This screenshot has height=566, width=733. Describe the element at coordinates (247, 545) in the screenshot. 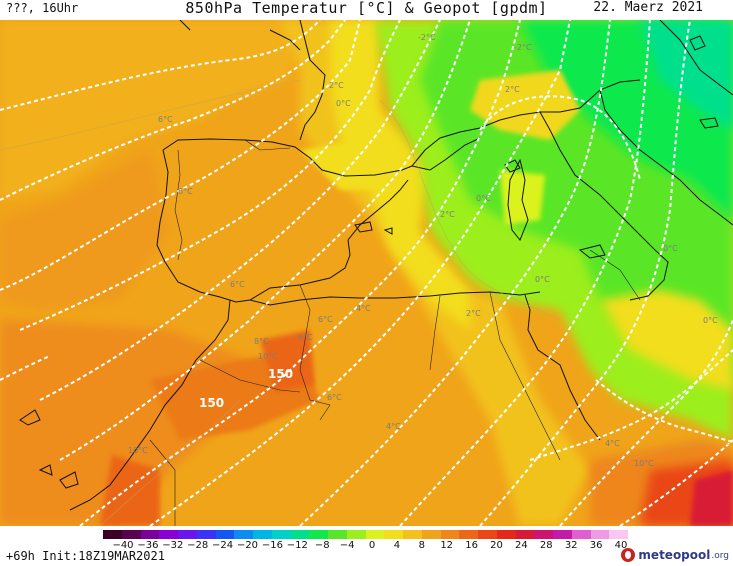

I see `colorbar-tick-label: −20` at that location.